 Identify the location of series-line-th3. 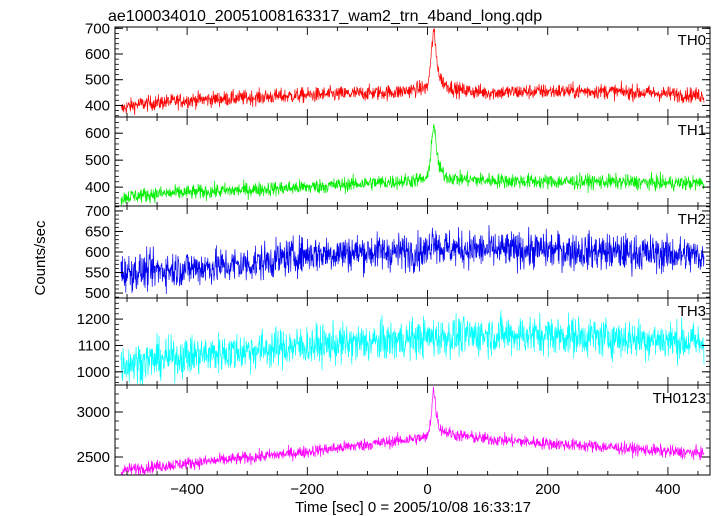
(412, 347).